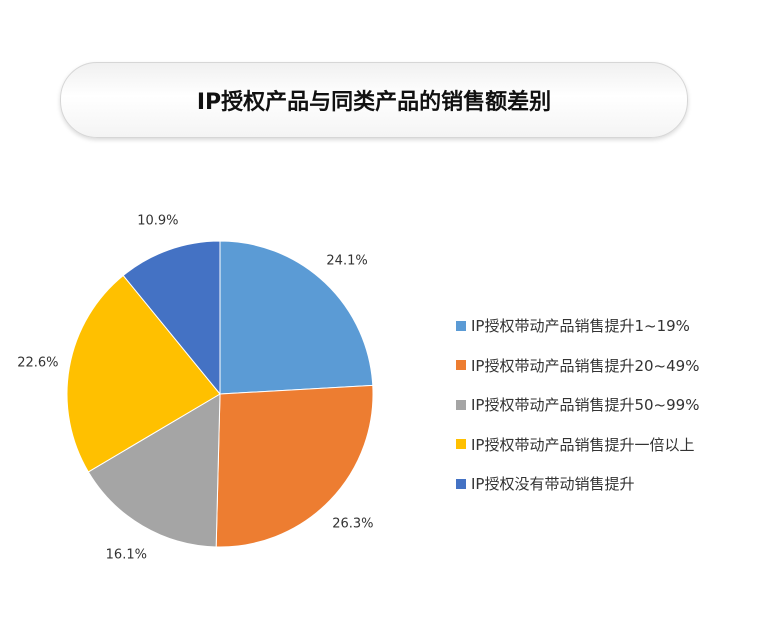  I want to click on legend-label: IP授权带动产品销售提升一倍以上, so click(583, 444).